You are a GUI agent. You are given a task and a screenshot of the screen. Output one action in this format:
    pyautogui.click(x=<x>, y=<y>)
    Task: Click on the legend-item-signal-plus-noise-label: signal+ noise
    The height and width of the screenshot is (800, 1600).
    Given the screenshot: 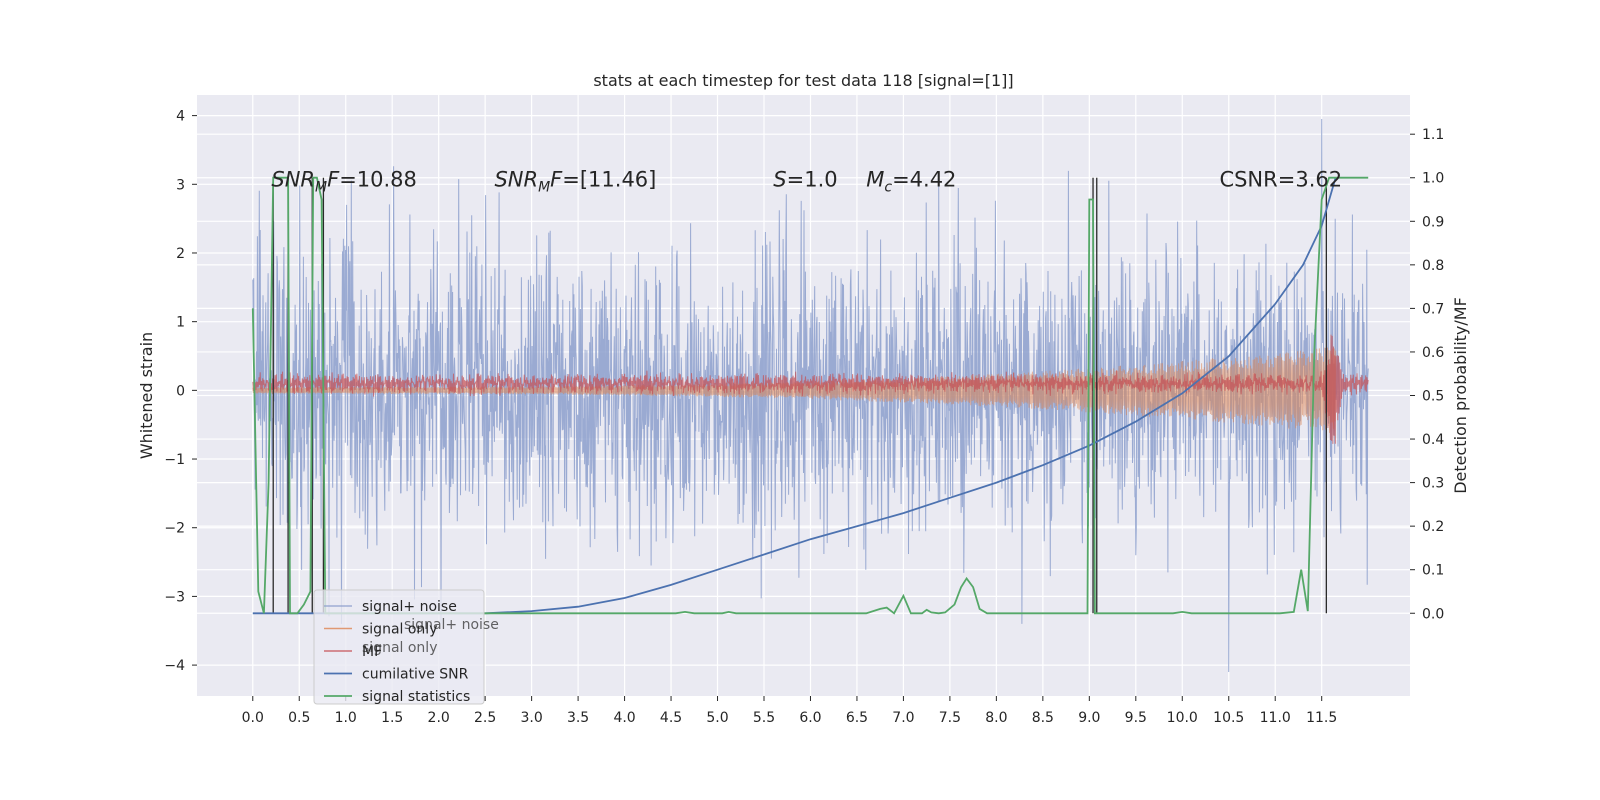 What is the action you would take?
    pyautogui.click(x=409, y=607)
    